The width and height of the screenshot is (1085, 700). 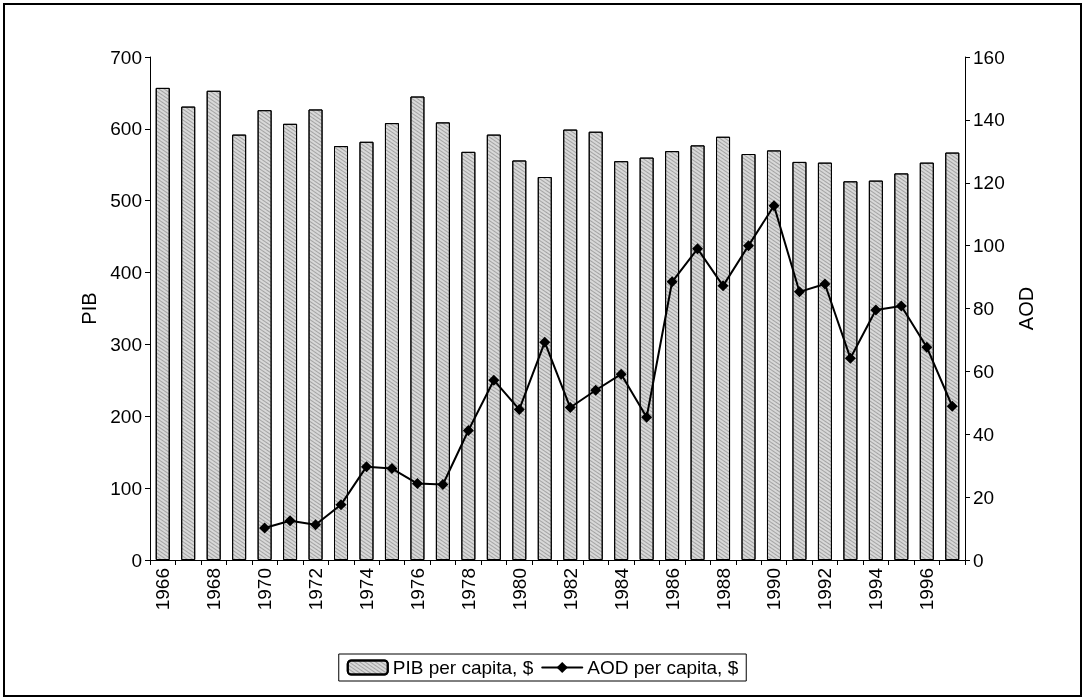 What do you see at coordinates (984, 434) in the screenshot?
I see `y2-tick-label: 40` at bounding box center [984, 434].